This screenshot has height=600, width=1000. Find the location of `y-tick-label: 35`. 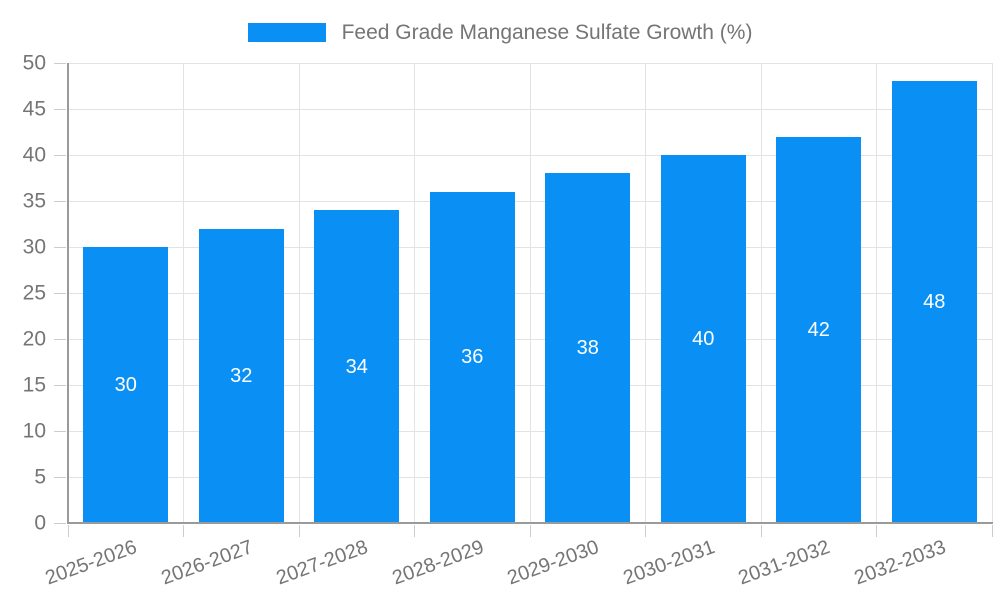

y-tick-label: 35 is located at coordinates (34, 201).